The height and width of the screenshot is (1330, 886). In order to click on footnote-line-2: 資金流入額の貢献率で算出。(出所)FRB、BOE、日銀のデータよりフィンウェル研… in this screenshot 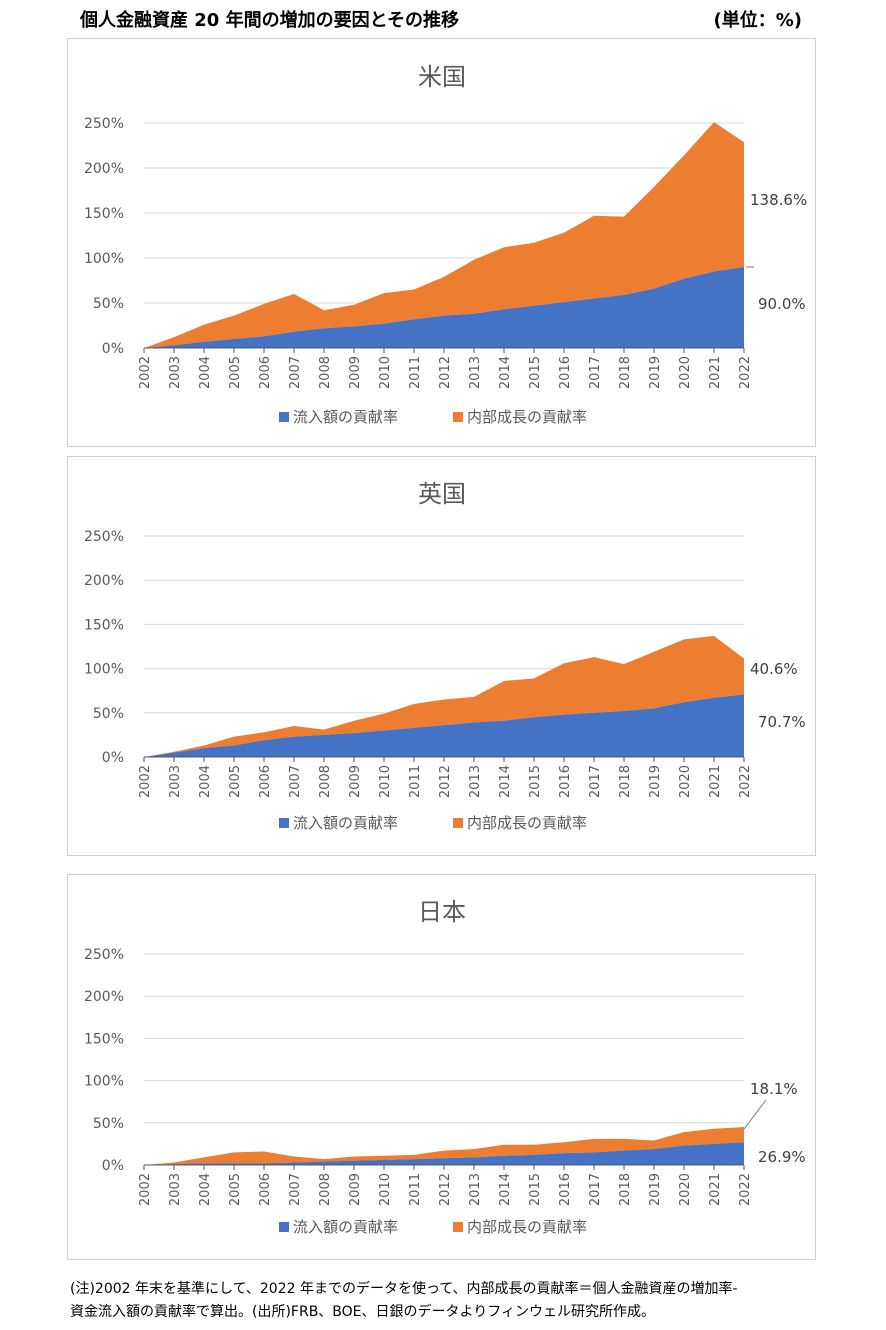, I will do `click(362, 1312)`.